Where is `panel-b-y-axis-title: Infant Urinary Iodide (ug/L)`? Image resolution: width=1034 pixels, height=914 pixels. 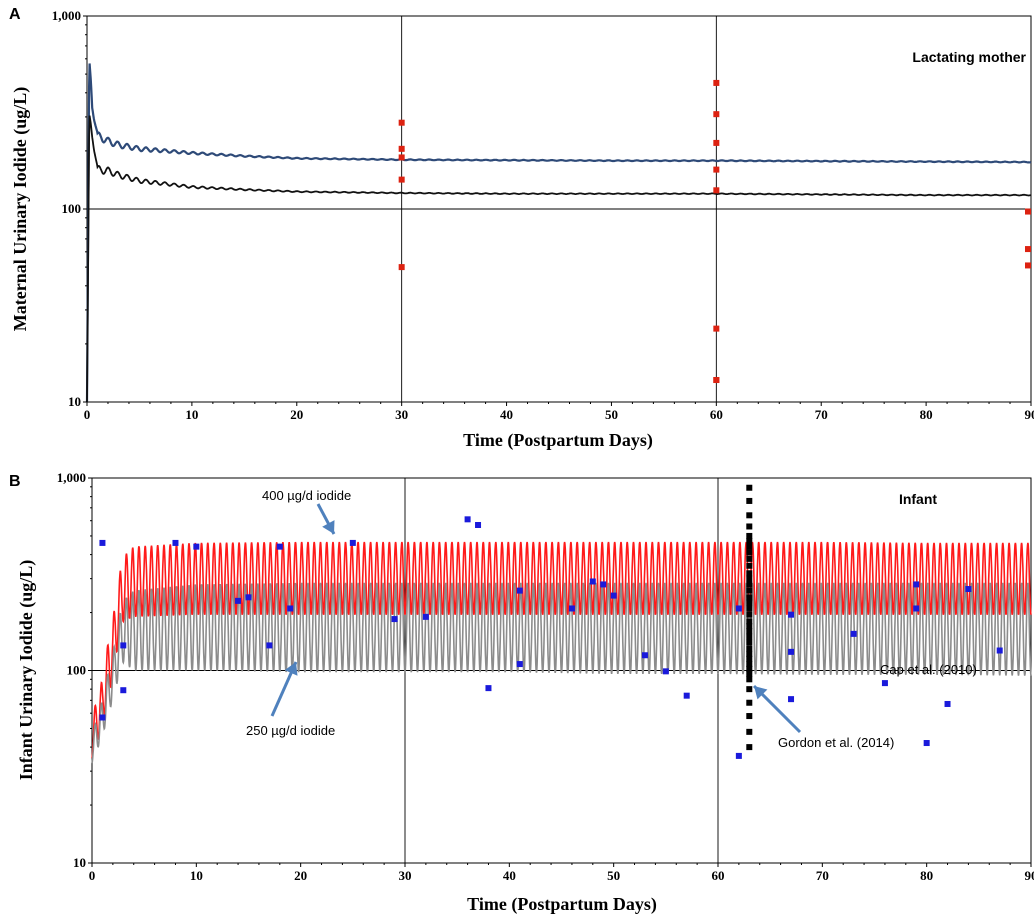 panel-b-y-axis-title: Infant Urinary Iodide (ug/L) is located at coordinates (26, 670).